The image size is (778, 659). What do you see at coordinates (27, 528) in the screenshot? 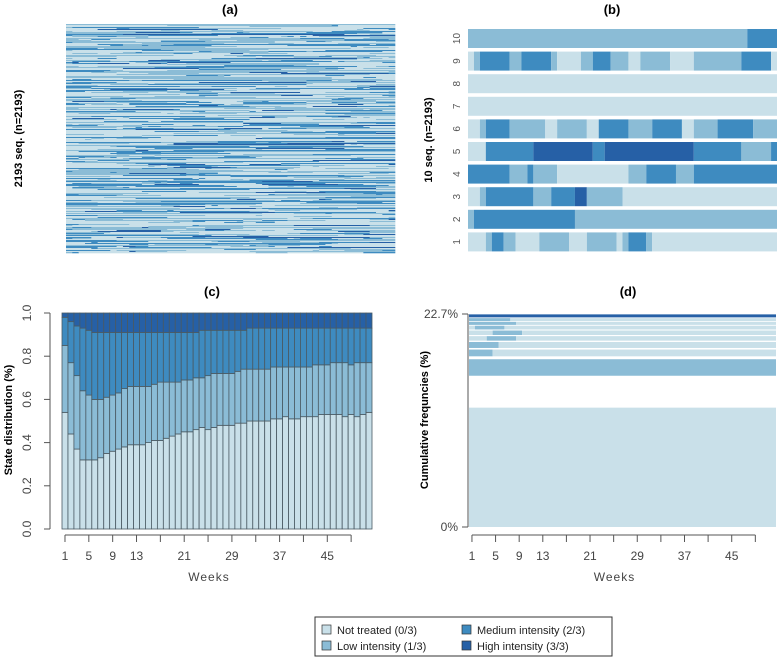
I see `y-tick-label: 0.0` at bounding box center [27, 528].